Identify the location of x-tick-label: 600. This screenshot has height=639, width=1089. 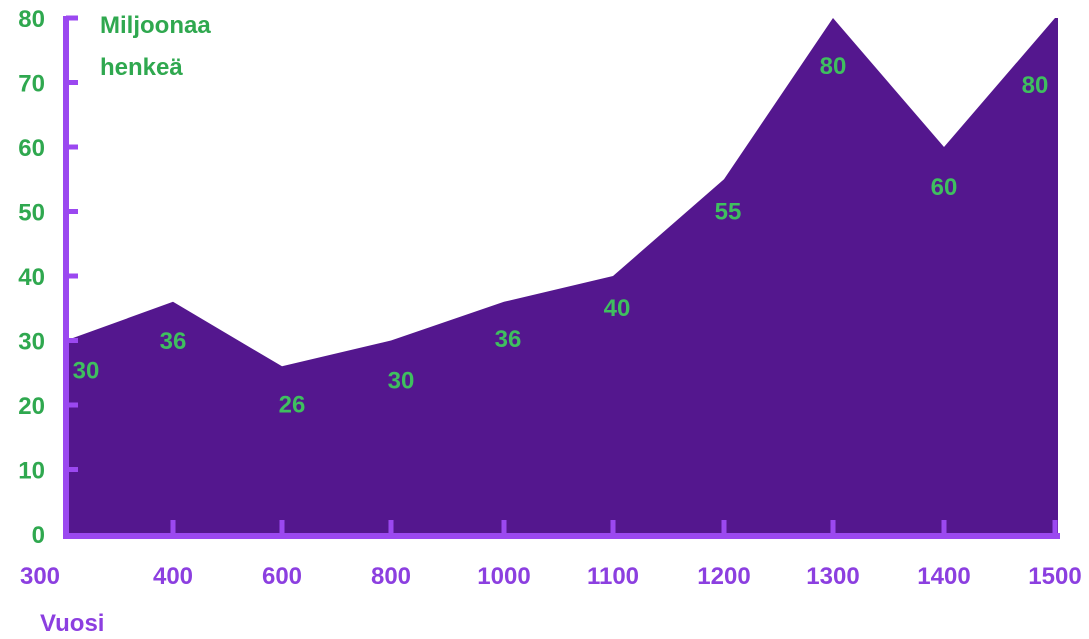
(282, 576).